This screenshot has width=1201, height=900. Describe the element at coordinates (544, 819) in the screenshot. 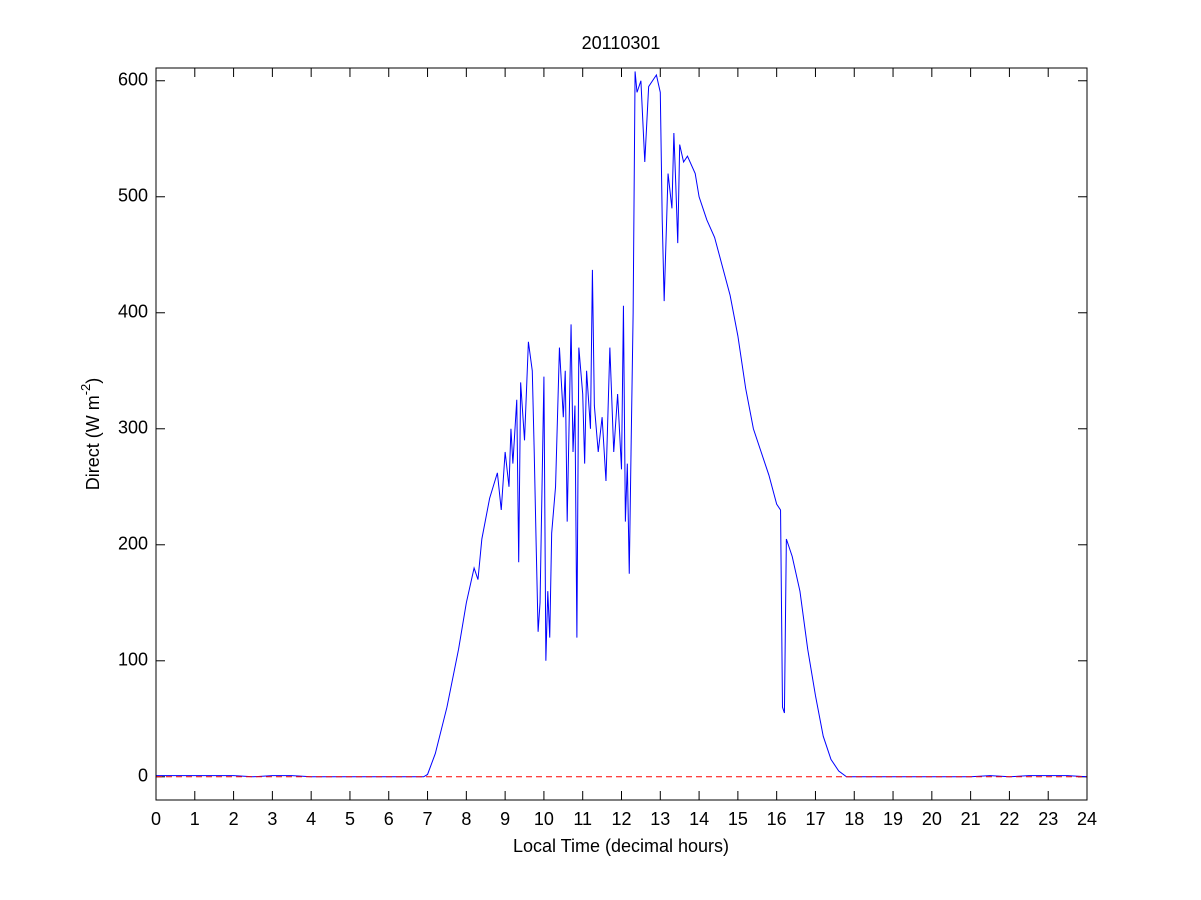

I see `x-tick-label: 10` at that location.